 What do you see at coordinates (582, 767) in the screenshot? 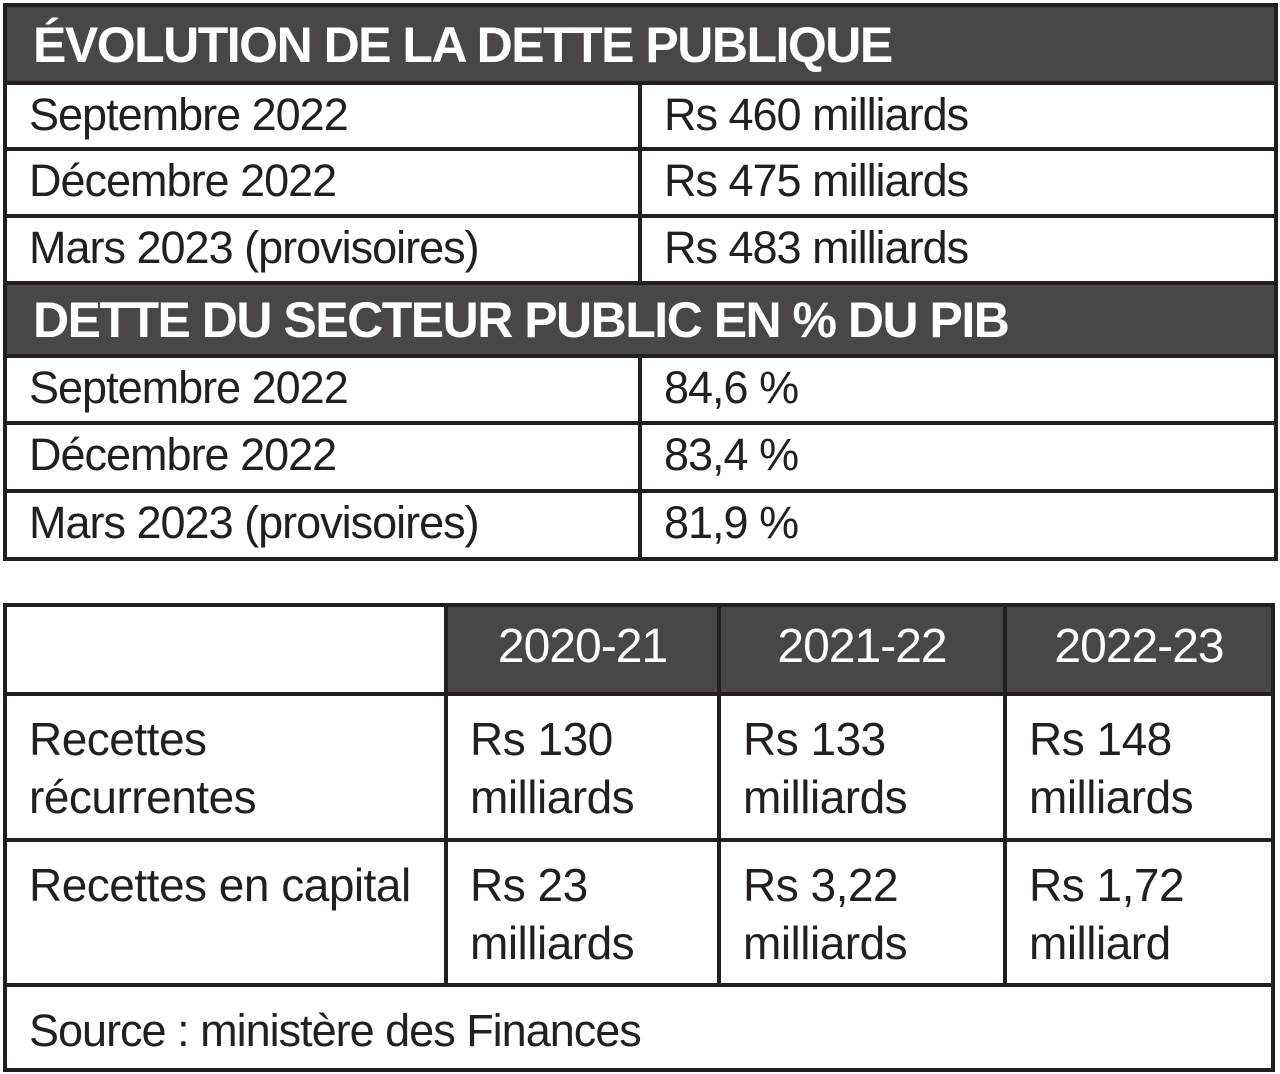
I see `revenue-value: Rs 130 milliards` at bounding box center [582, 767].